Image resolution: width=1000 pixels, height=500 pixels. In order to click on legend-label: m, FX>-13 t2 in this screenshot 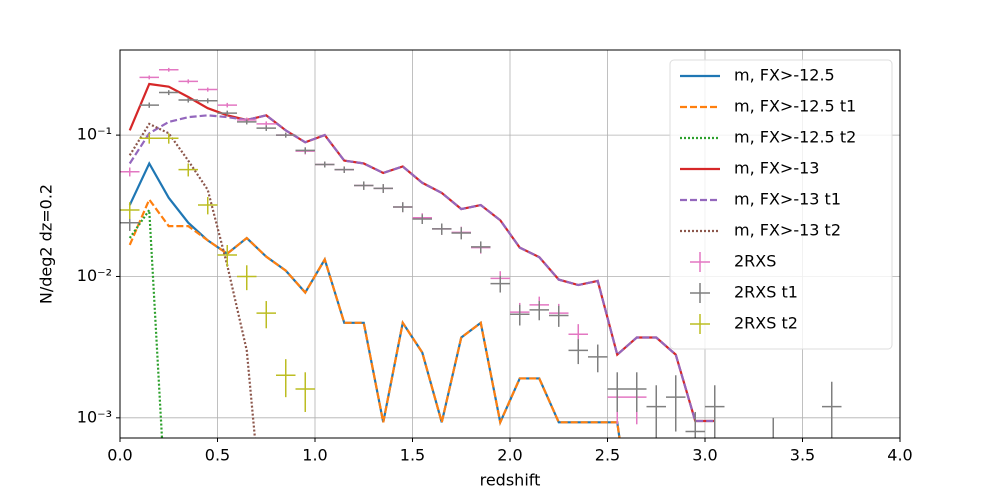, I will do `click(787, 230)`.